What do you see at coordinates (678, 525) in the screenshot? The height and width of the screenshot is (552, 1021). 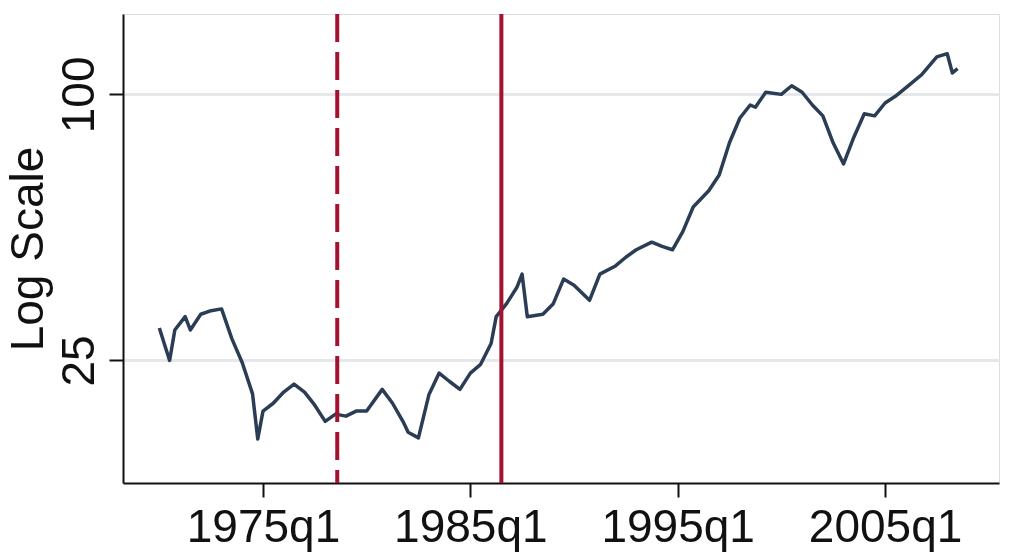 I see `x-tick-label: 1995q1` at bounding box center [678, 525].